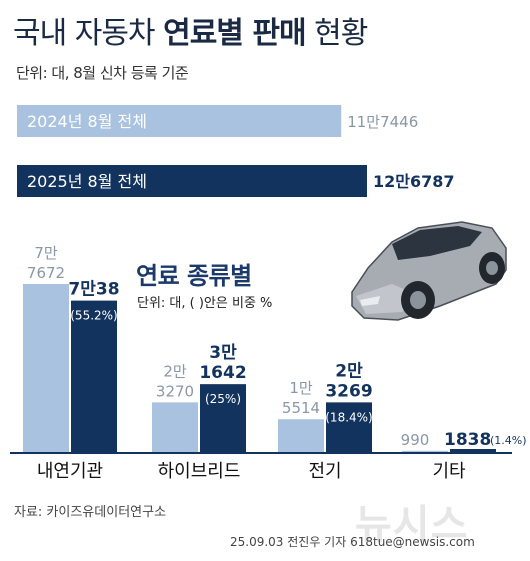  What do you see at coordinates (449, 471) in the screenshot?
I see `category-label: 기타` at bounding box center [449, 471].